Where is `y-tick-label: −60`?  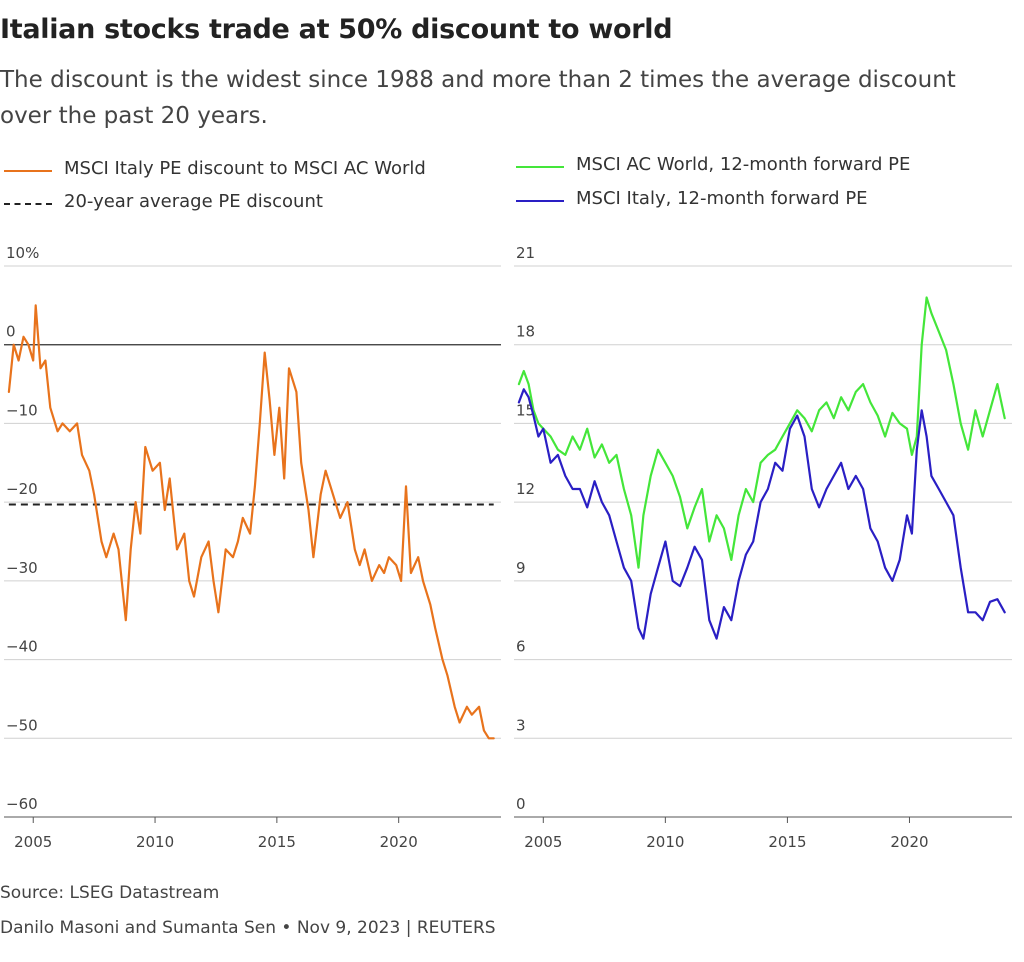 y-tick-label: −60 is located at coordinates (22, 804).